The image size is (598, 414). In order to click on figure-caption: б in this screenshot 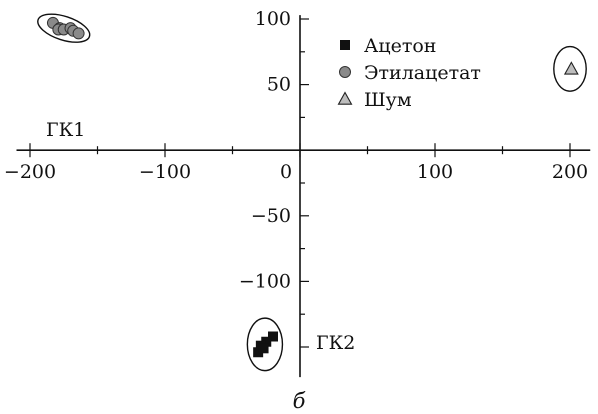, I will do `click(299, 401)`.